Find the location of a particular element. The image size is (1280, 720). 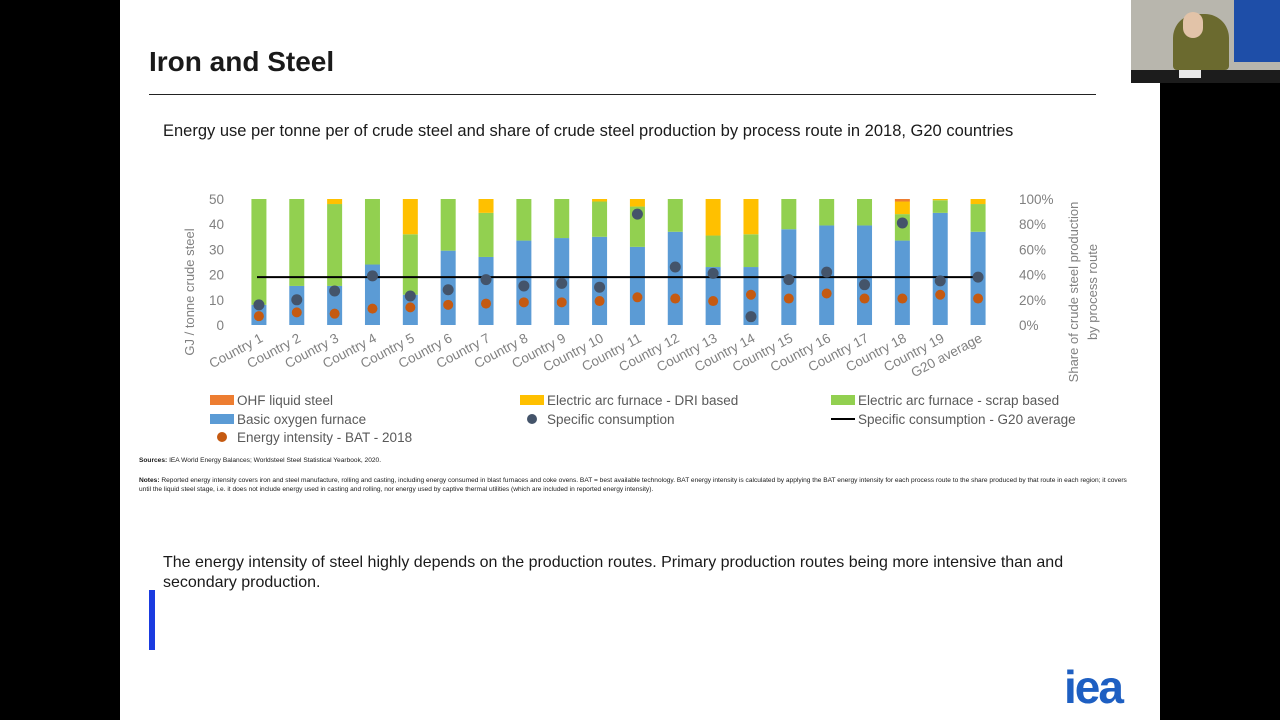

speaker-head is located at coordinates (1193, 25).